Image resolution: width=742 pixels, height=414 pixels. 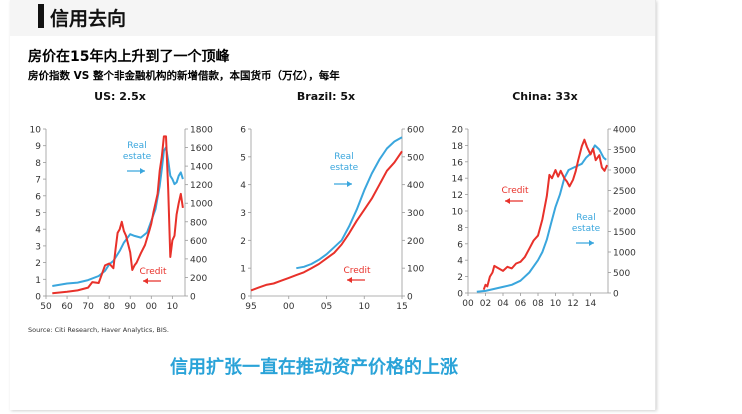 I want to click on right-tick-label: 1500, so click(x=624, y=233).